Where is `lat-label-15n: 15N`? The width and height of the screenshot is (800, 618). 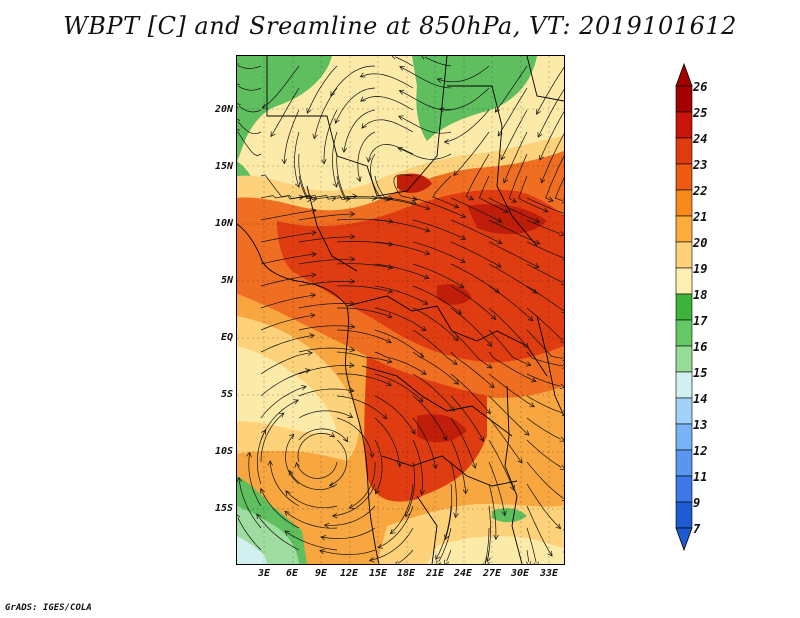 lat-label-15n: 15N is located at coordinates (223, 166).